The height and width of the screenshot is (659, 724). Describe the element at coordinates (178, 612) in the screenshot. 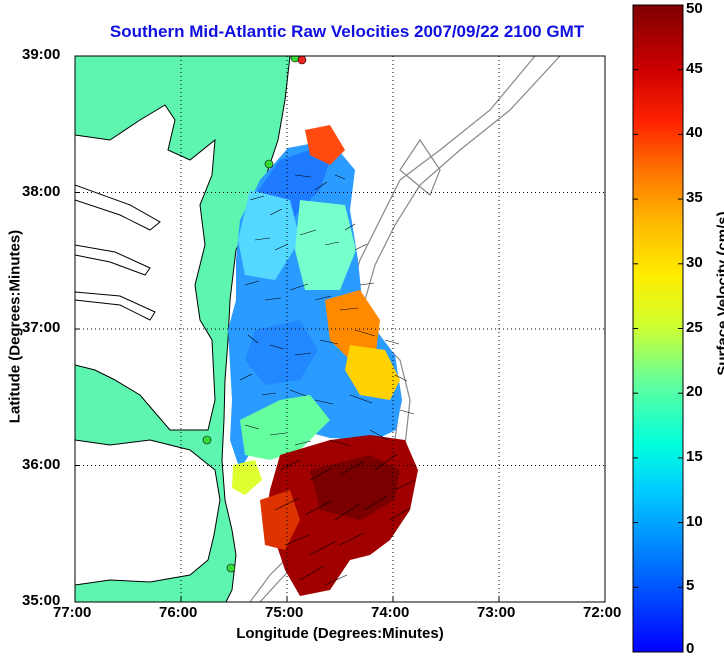

I see `x-tick-label: 76:00` at that location.